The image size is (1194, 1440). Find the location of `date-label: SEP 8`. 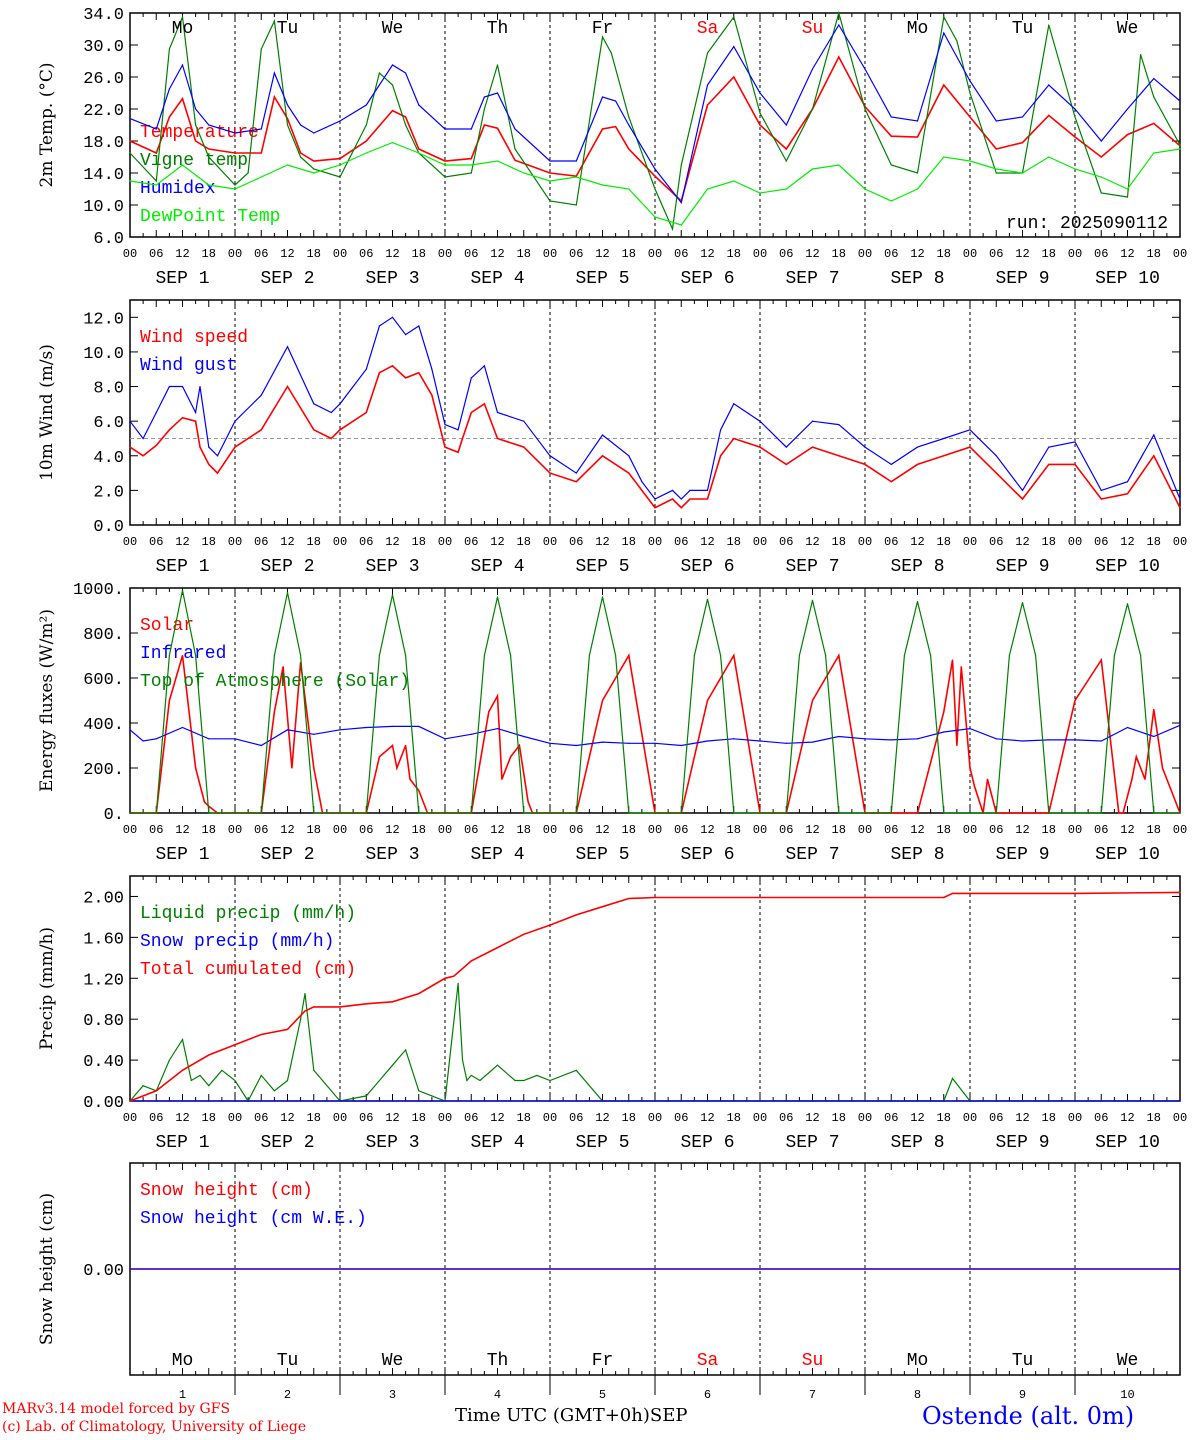

date-label: SEP 8 is located at coordinates (917, 567).